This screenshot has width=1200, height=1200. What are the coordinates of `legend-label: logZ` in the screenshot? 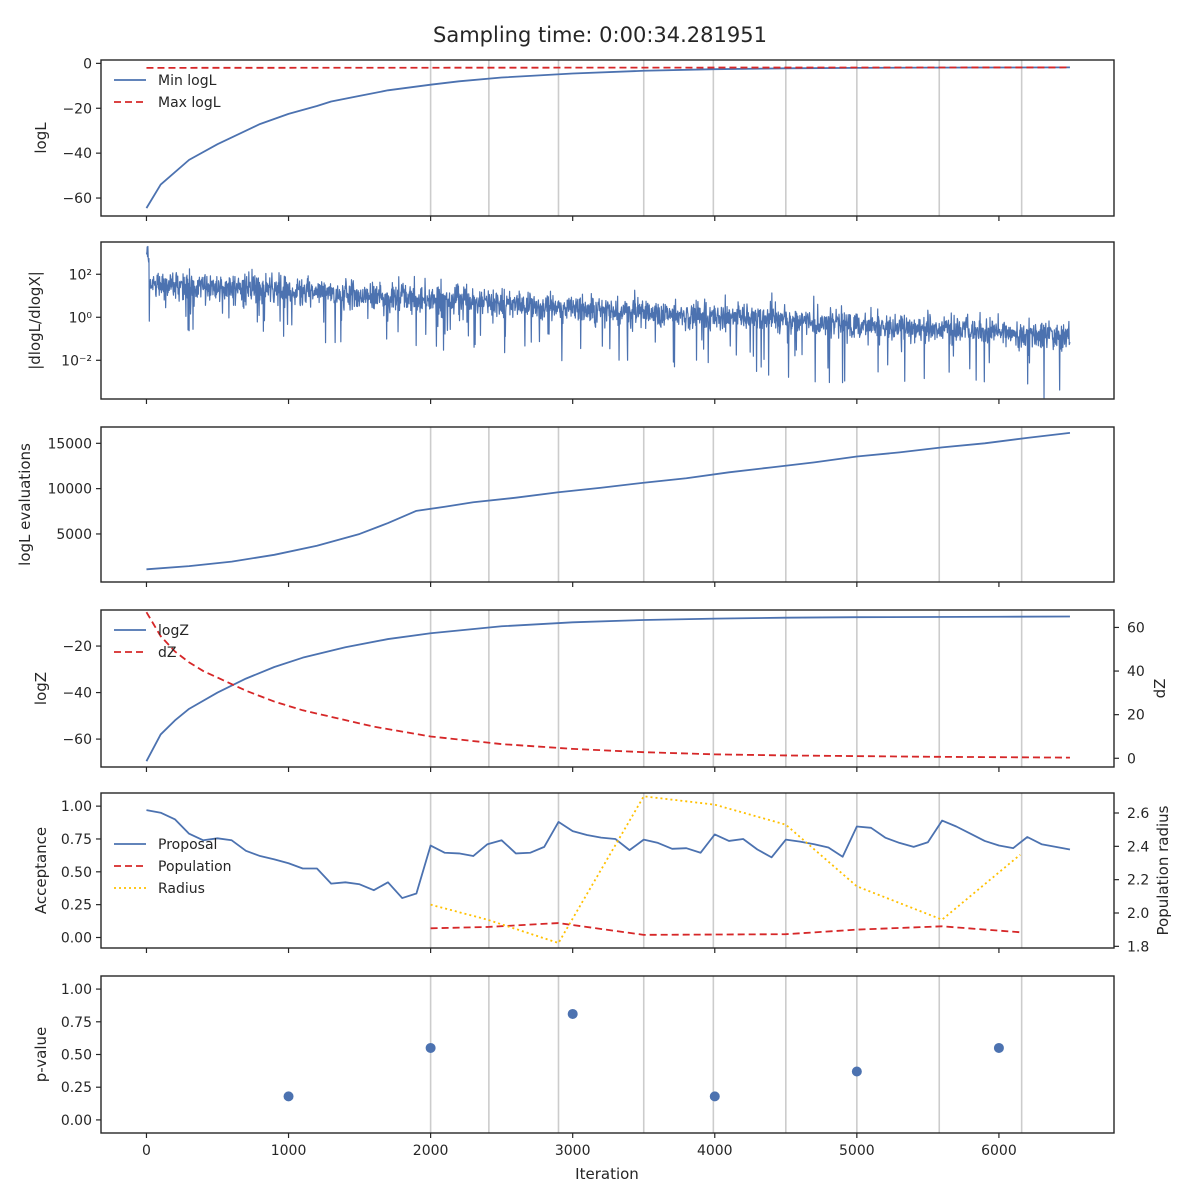 It's located at (173, 631).